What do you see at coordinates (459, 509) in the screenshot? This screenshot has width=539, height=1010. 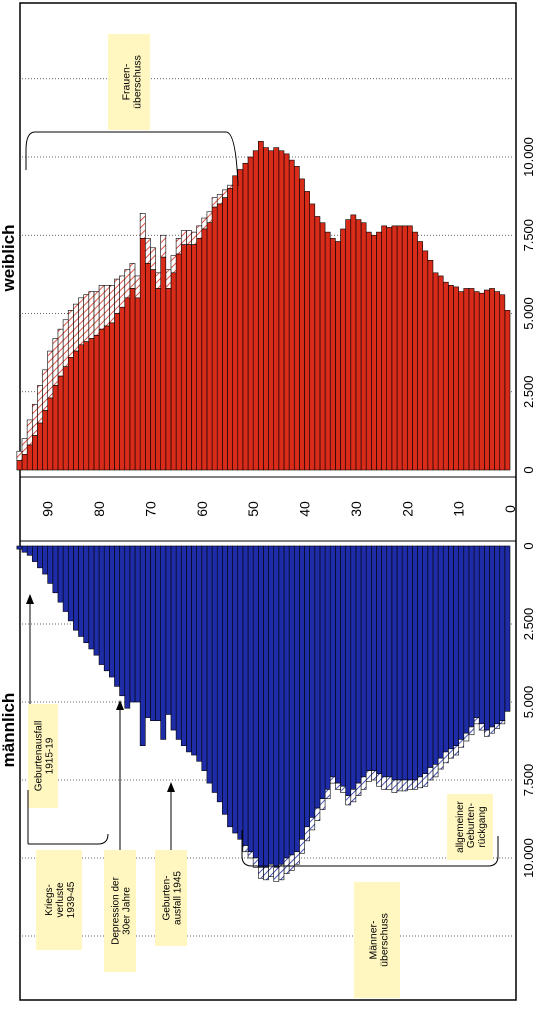 I see `age-tick-label: 10` at bounding box center [459, 509].